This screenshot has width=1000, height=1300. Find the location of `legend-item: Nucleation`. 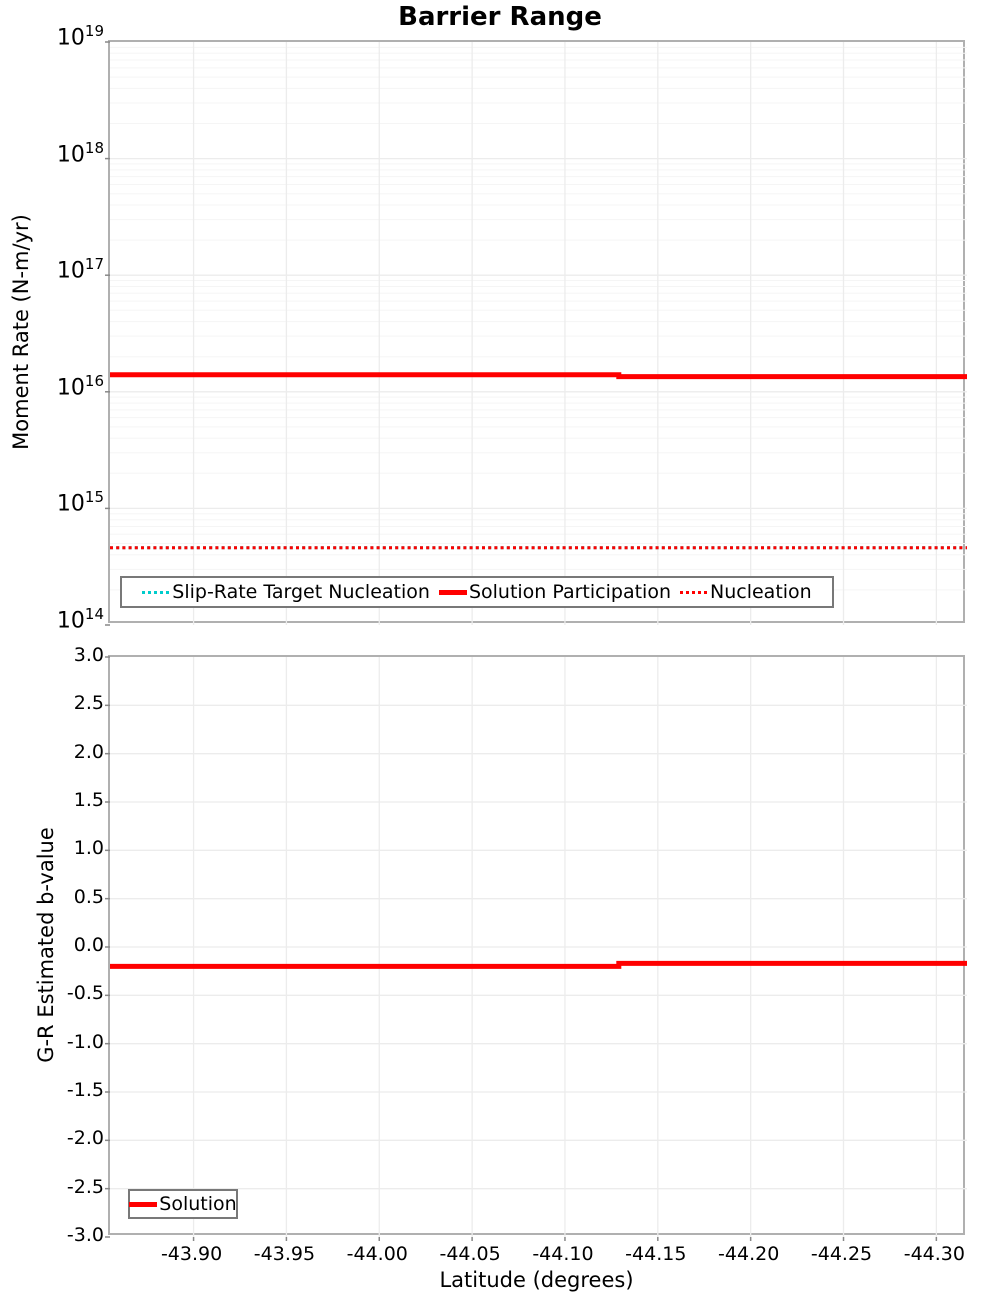

legend-item: Nucleation is located at coordinates (746, 592).